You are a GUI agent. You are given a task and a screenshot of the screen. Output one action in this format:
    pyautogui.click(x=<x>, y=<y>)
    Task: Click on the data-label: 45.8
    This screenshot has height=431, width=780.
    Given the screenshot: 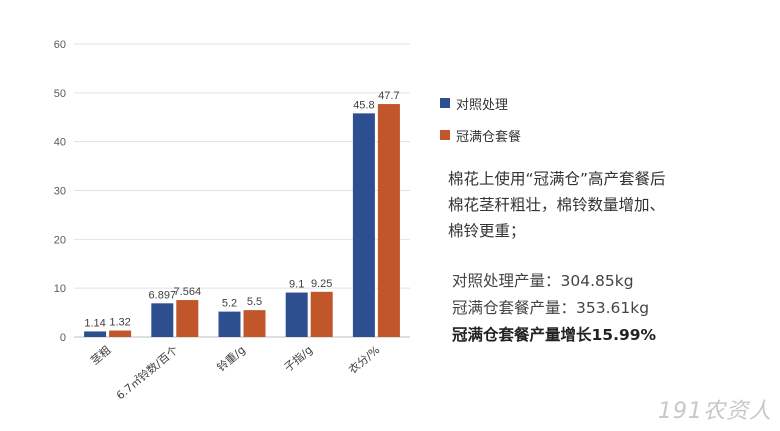 What is the action you would take?
    pyautogui.click(x=363, y=105)
    